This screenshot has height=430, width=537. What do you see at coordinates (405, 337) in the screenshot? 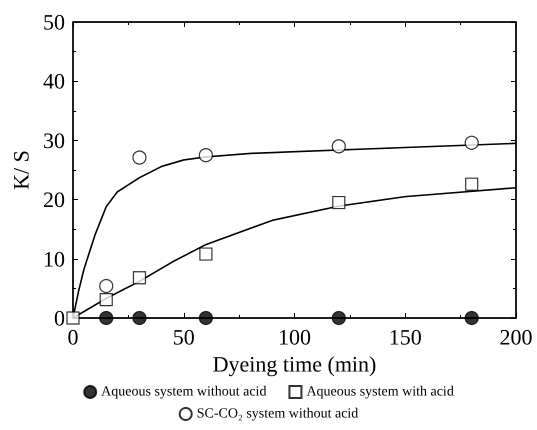
I see `x-tick-label: 150` at bounding box center [405, 337].